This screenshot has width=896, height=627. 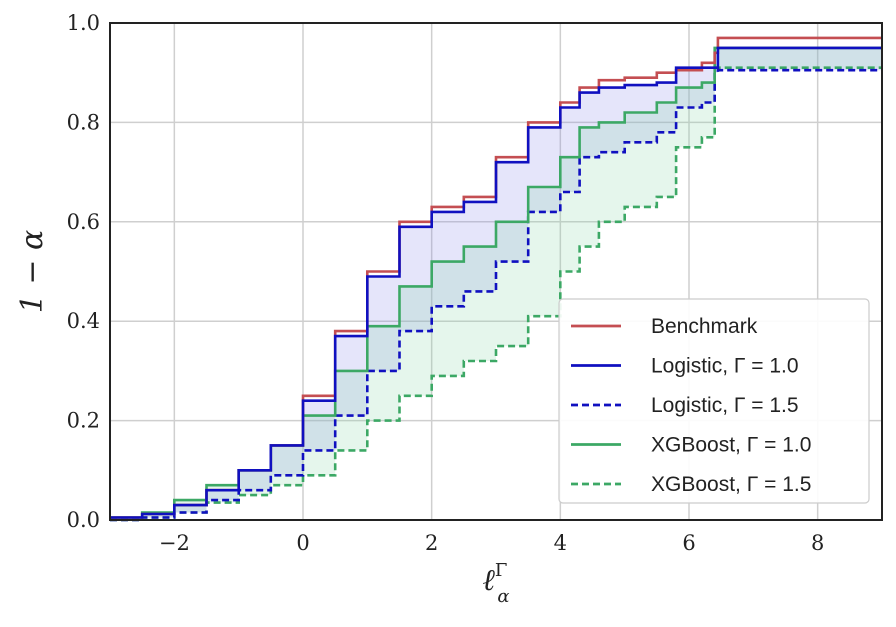 What do you see at coordinates (431, 543) in the screenshot?
I see `x-tick-label: 2` at bounding box center [431, 543].